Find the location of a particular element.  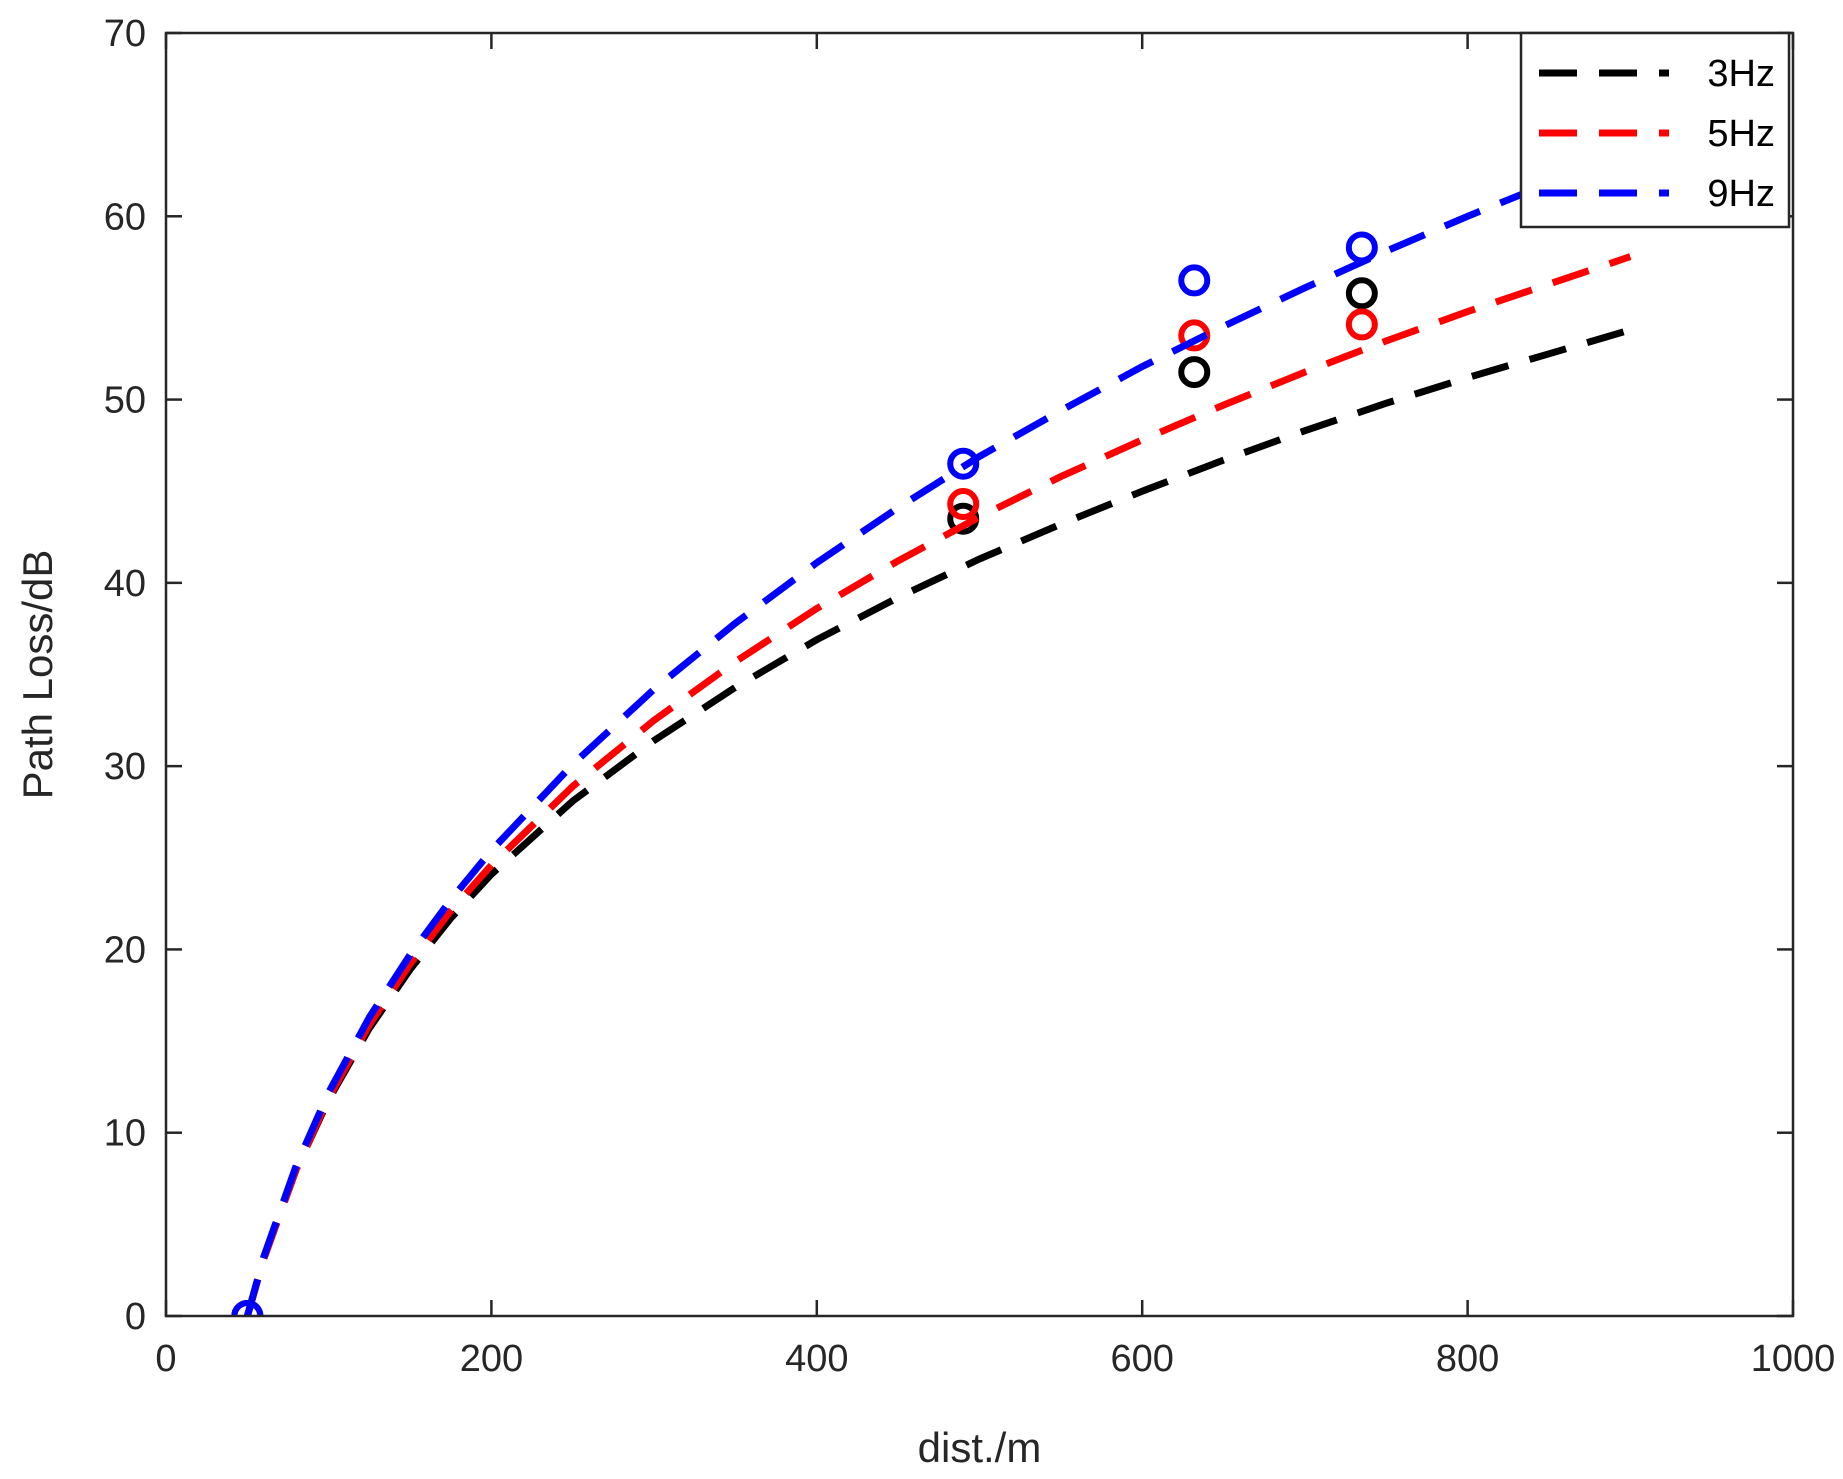

x-tick-label-4: 800 is located at coordinates (1467, 1359).